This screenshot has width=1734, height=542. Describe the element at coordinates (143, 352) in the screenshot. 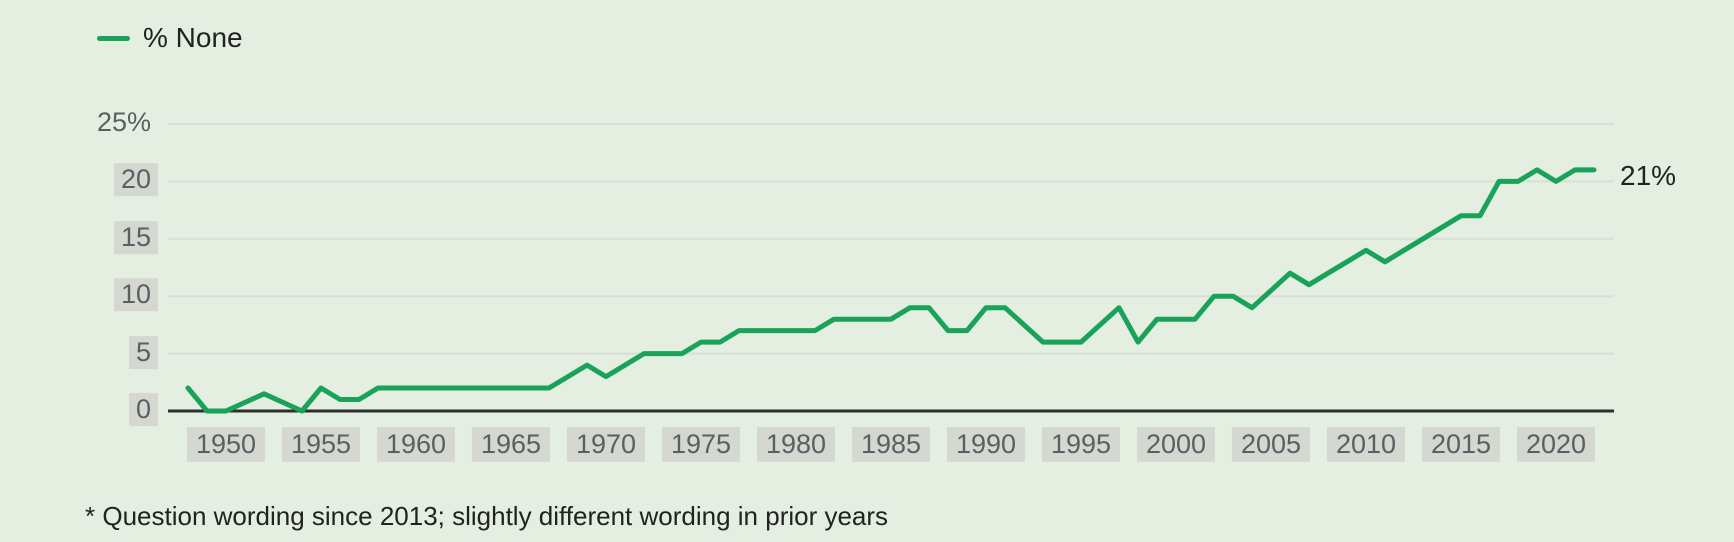

I see `y-tick-label: 5` at that location.